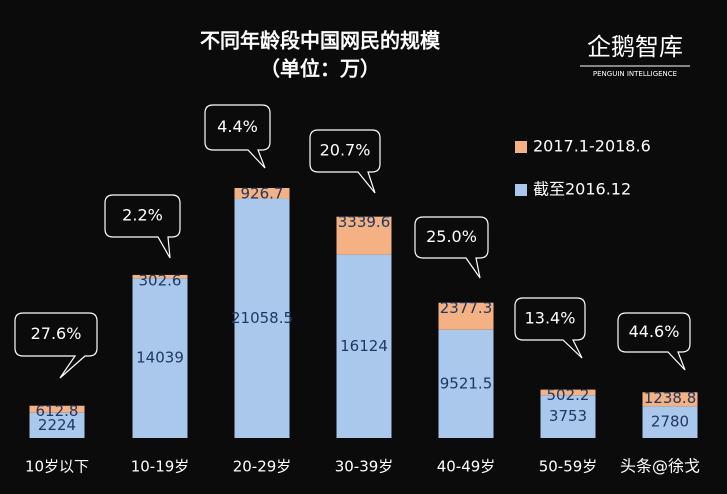 The width and height of the screenshot is (727, 494). What do you see at coordinates (635, 47) in the screenshot?
I see `logo: 企鹅智库` at bounding box center [635, 47].